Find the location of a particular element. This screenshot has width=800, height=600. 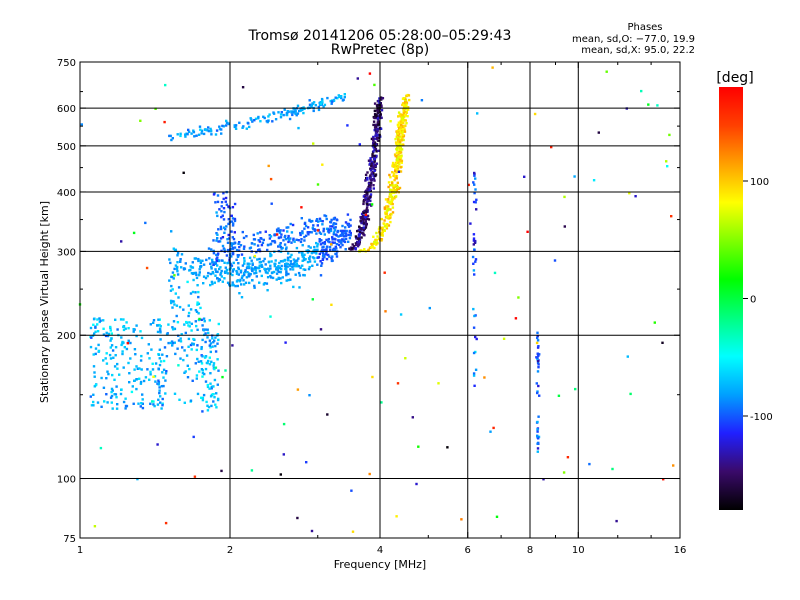

x-tick-label: 4 is located at coordinates (380, 550).